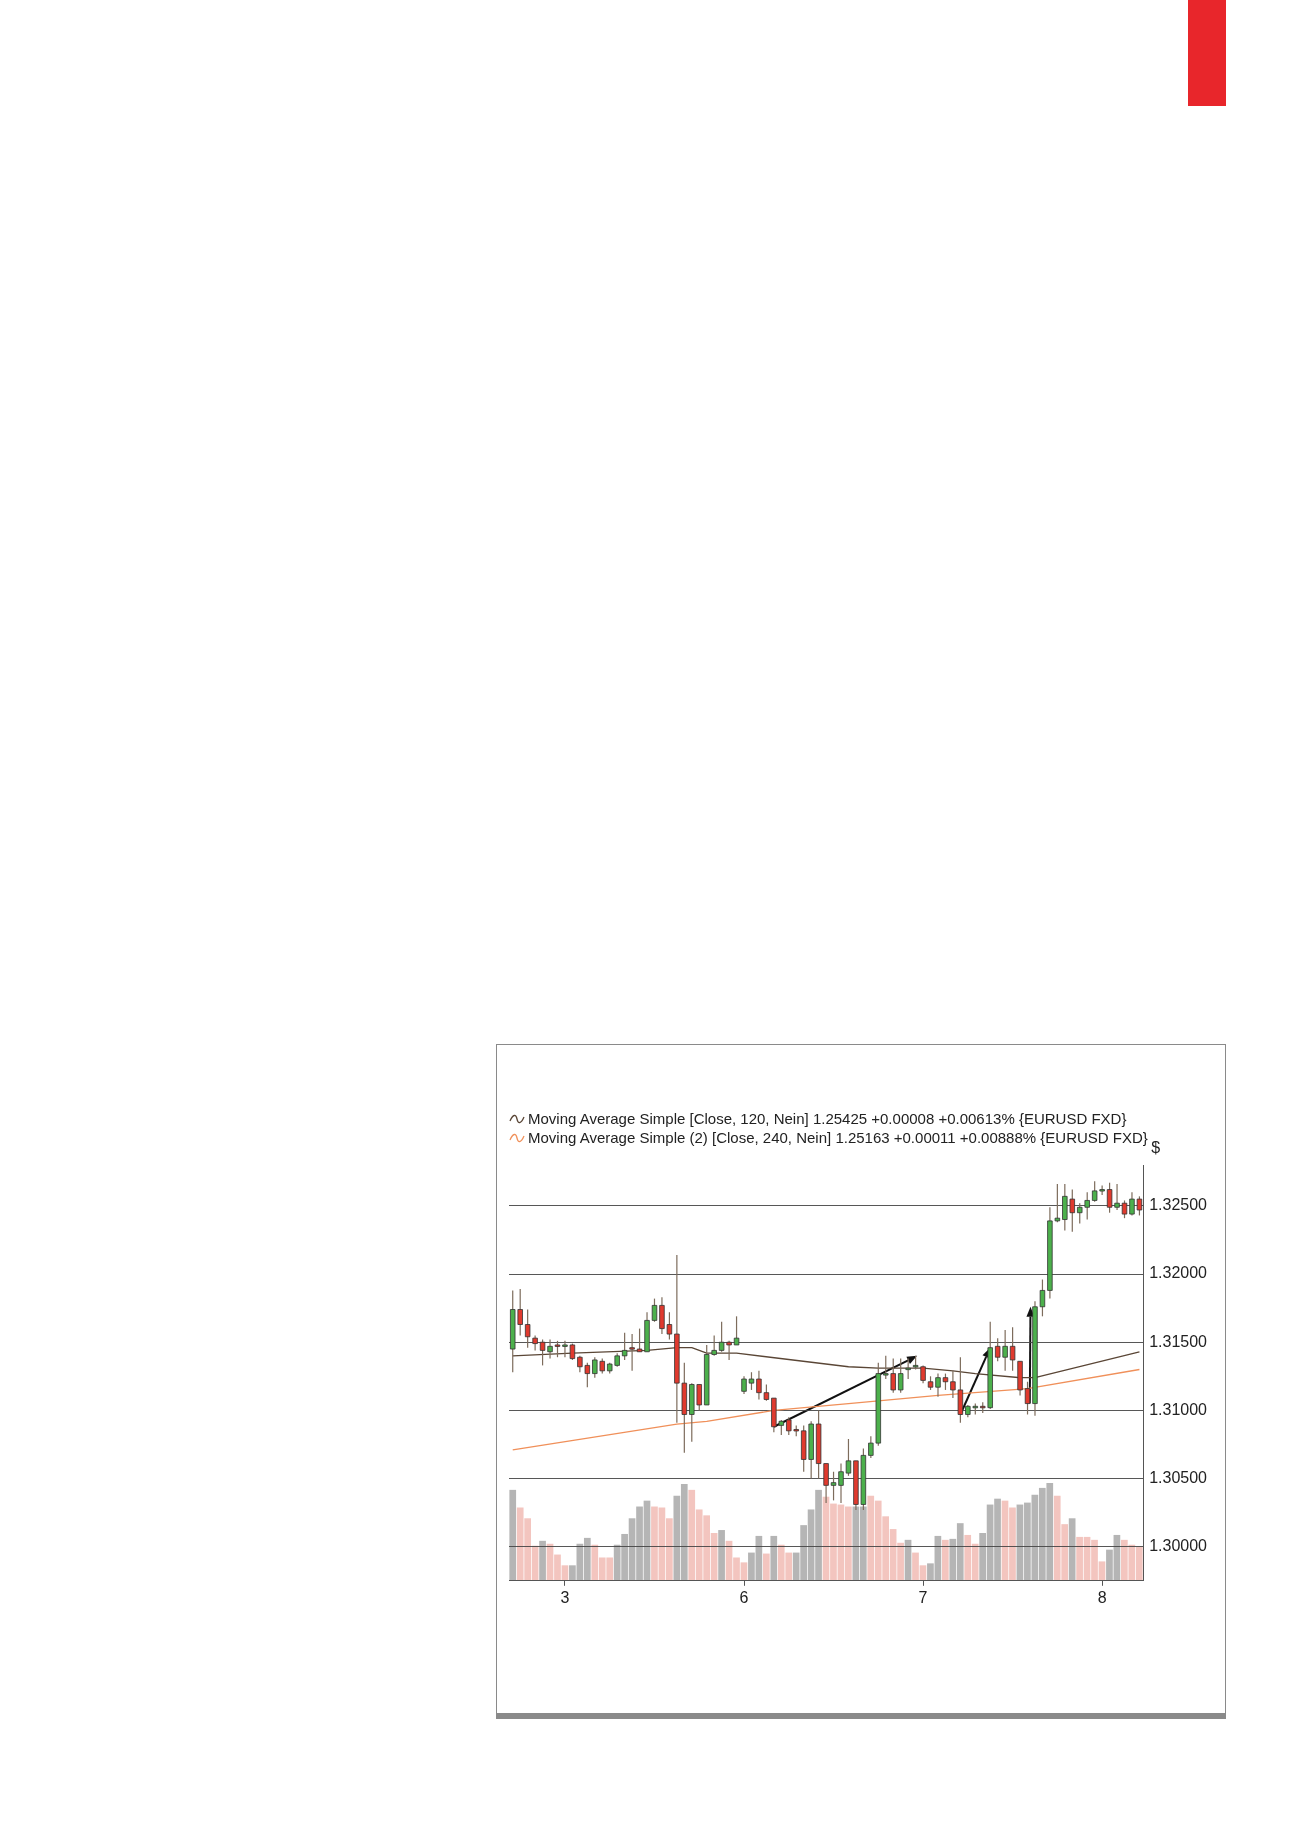  I want to click on y-tick-label: 1.32000, so click(1178, 1273).